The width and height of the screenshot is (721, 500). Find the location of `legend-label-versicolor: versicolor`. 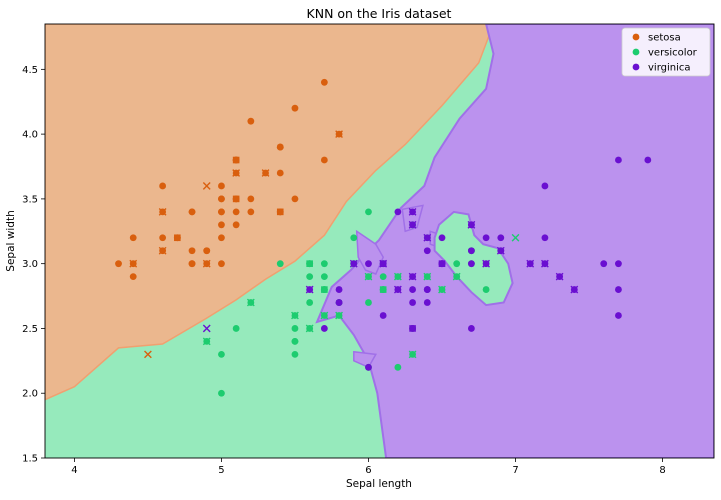

legend-label-versicolor: versicolor is located at coordinates (673, 53).